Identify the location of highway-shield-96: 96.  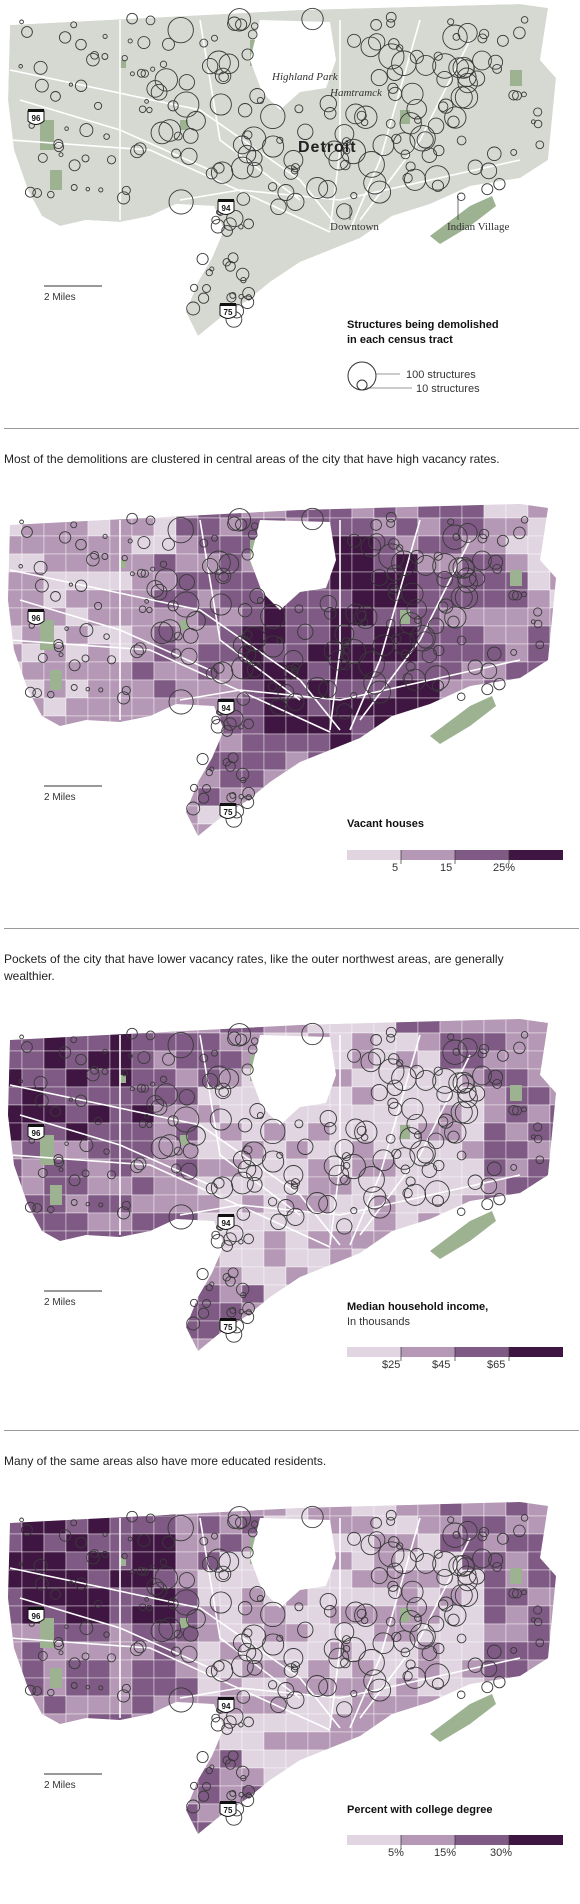
(36, 617).